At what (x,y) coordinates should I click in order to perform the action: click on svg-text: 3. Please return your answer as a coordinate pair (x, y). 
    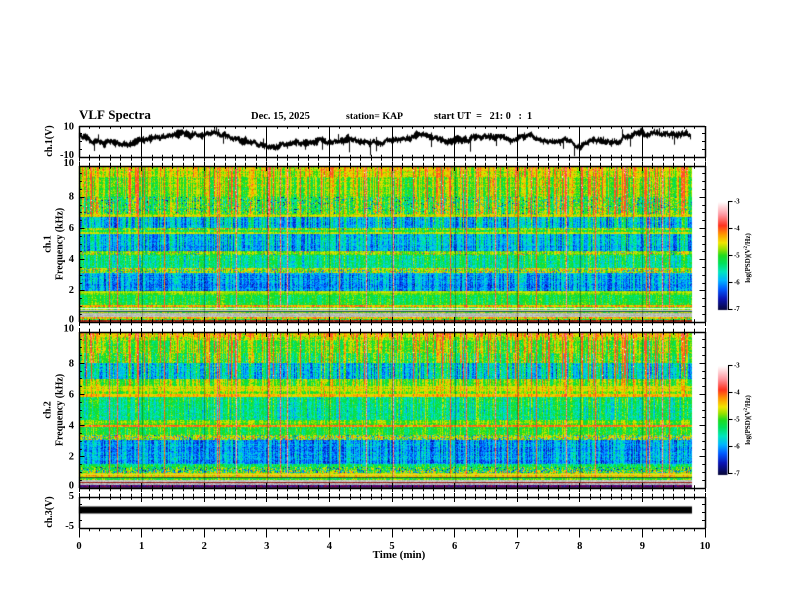
    Looking at the image, I should click on (266, 546).